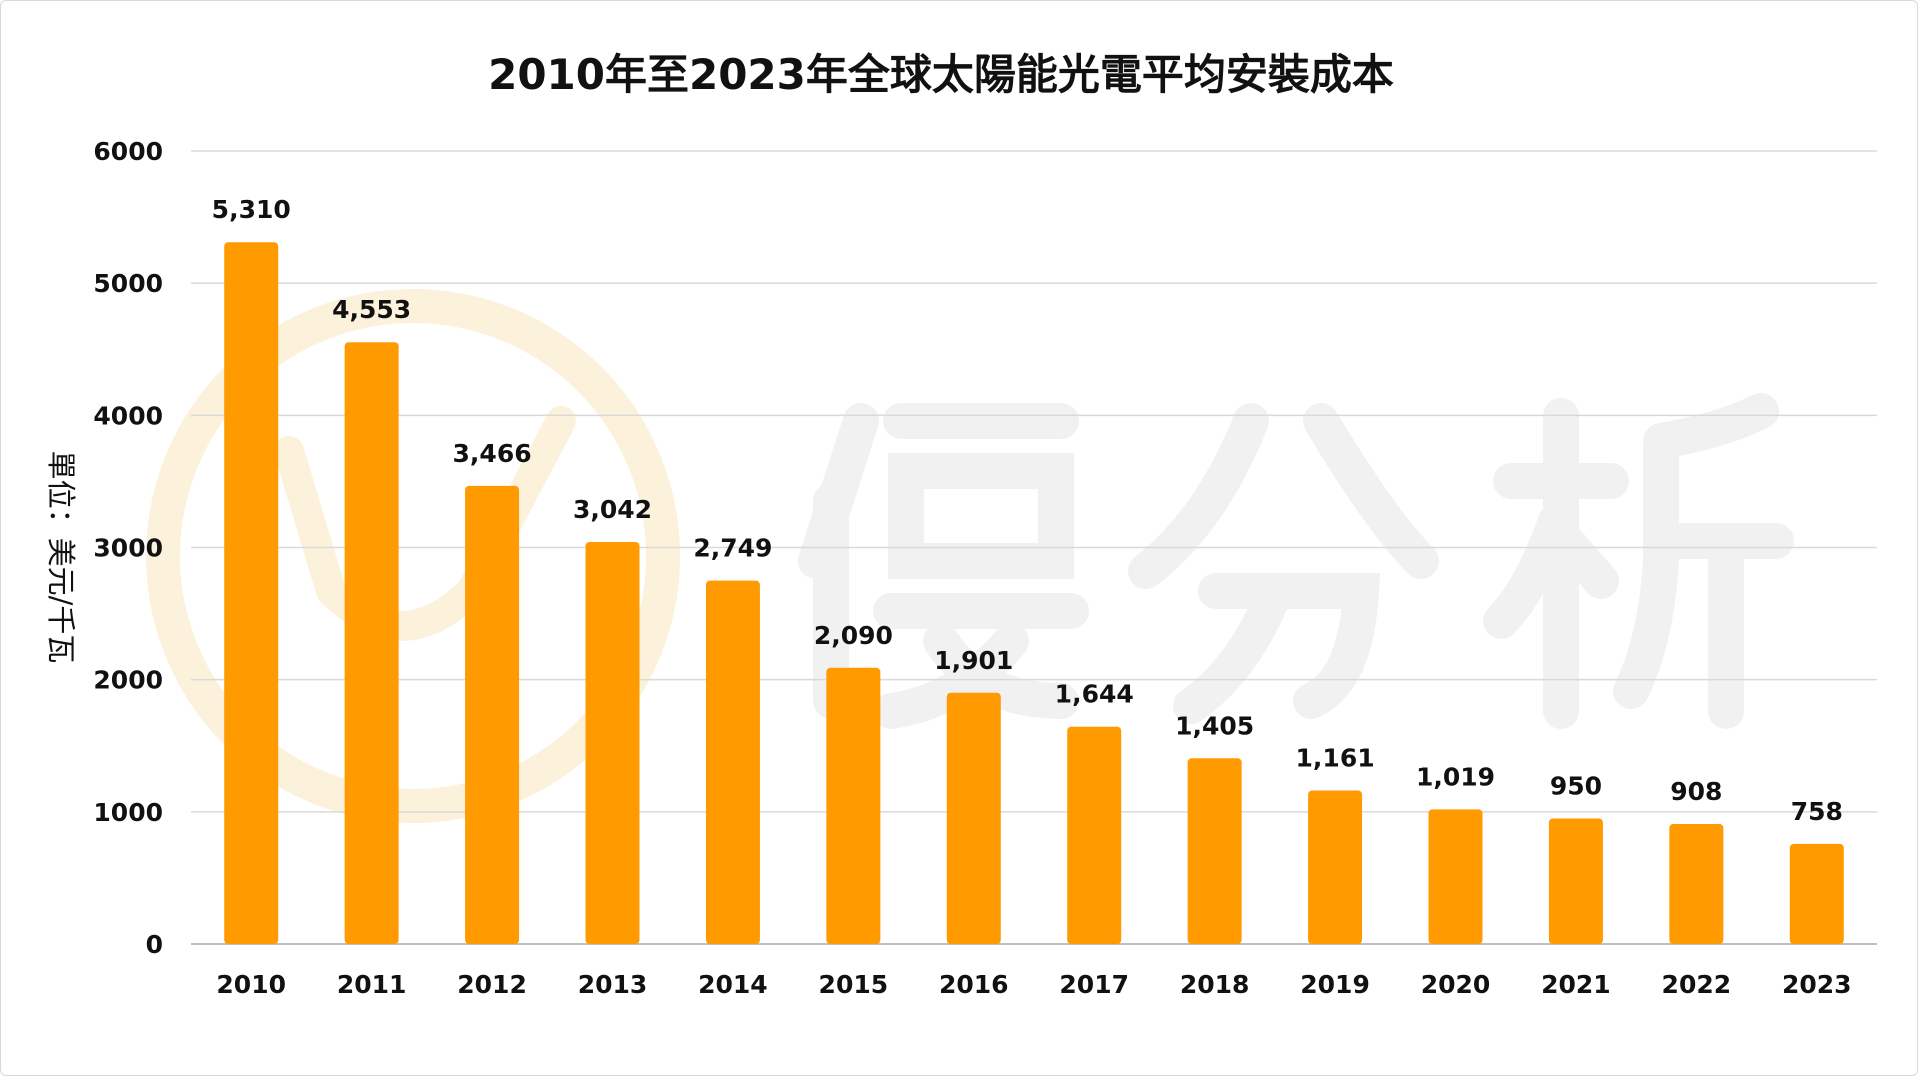 The height and width of the screenshot is (1078, 1920). I want to click on x-tick-label-2023: 2023, so click(1817, 984).